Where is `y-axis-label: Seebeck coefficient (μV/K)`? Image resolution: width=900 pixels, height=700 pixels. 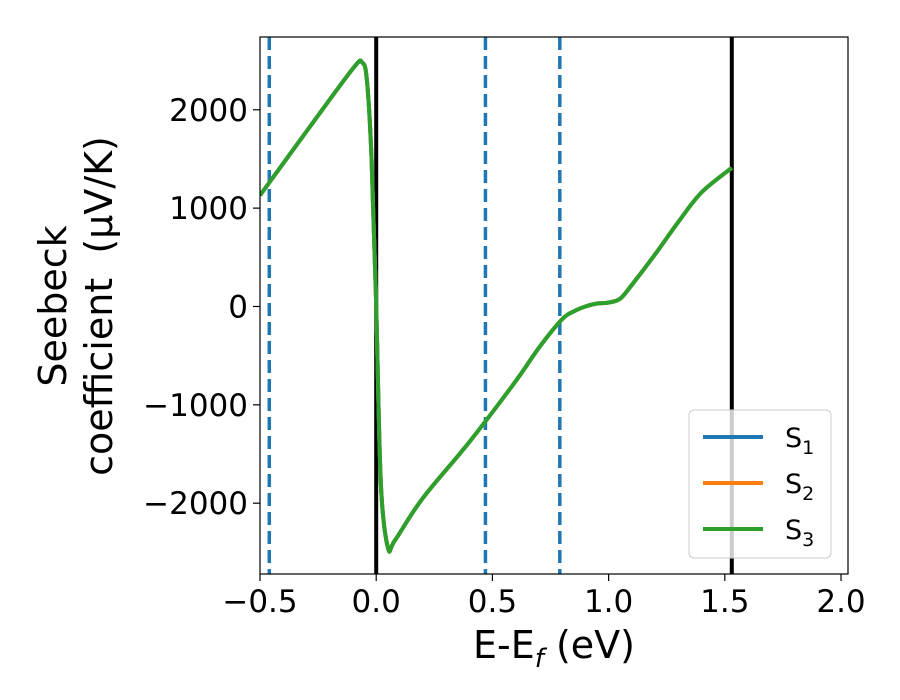
y-axis-label: Seebeck coefficient (μV/K) is located at coordinates (76, 306).